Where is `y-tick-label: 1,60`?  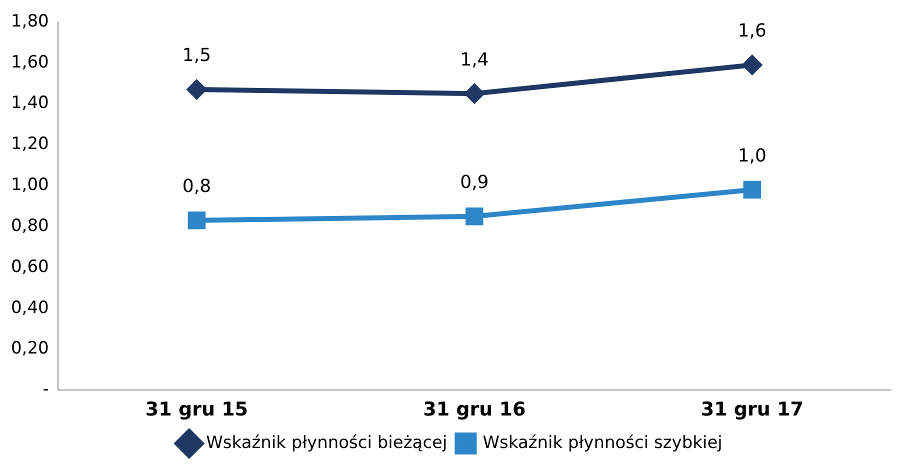 y-tick-label: 1,60 is located at coordinates (29, 62).